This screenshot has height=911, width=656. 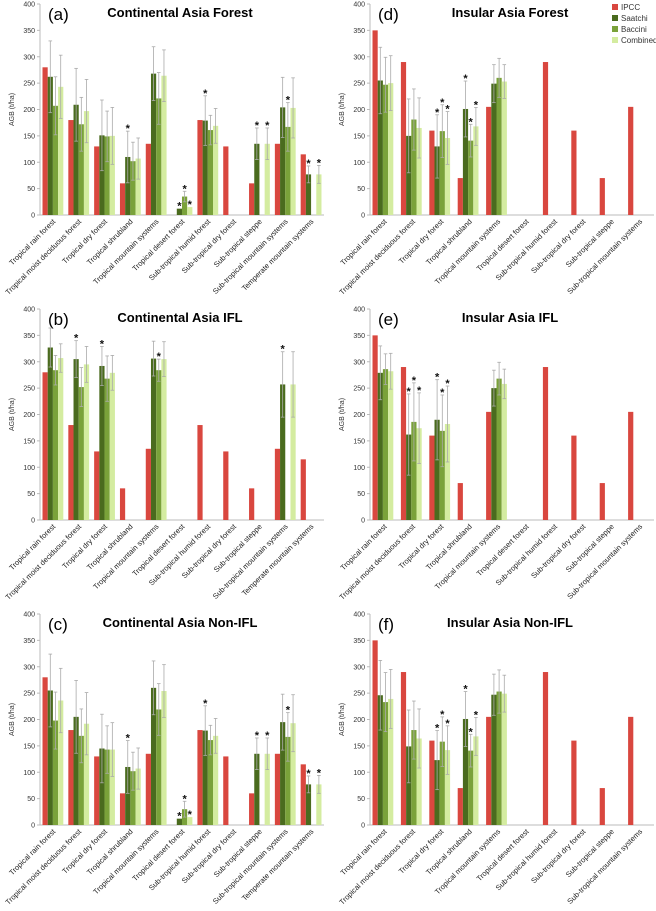 I want to click on y-tick-label: 50, so click(x=361, y=189).